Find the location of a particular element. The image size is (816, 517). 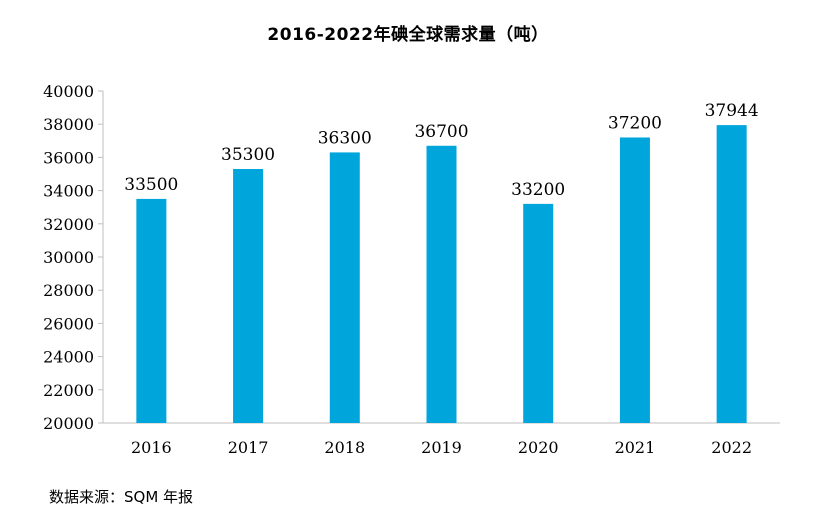

y-tick-label: 34000 is located at coordinates (68, 191).